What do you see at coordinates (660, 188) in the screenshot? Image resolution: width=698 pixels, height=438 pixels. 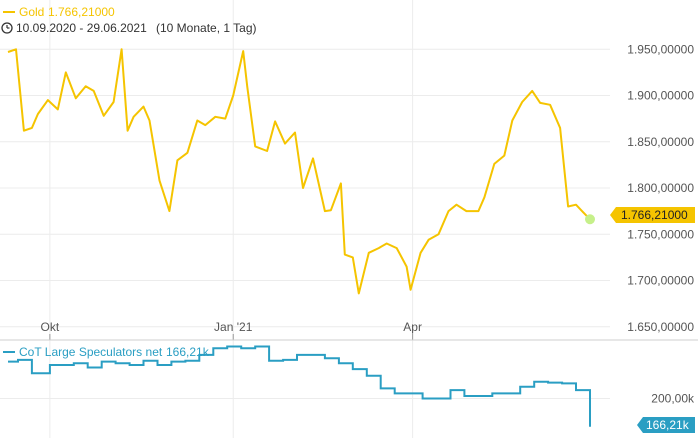 I see `gold-y-tick-label: 1.800,00000` at bounding box center [660, 188].